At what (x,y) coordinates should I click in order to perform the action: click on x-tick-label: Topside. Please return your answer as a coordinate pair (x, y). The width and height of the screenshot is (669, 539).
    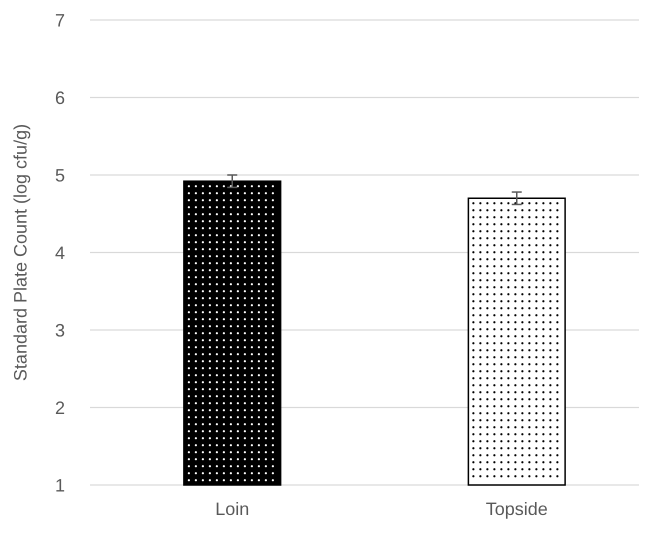
    Looking at the image, I should click on (517, 509).